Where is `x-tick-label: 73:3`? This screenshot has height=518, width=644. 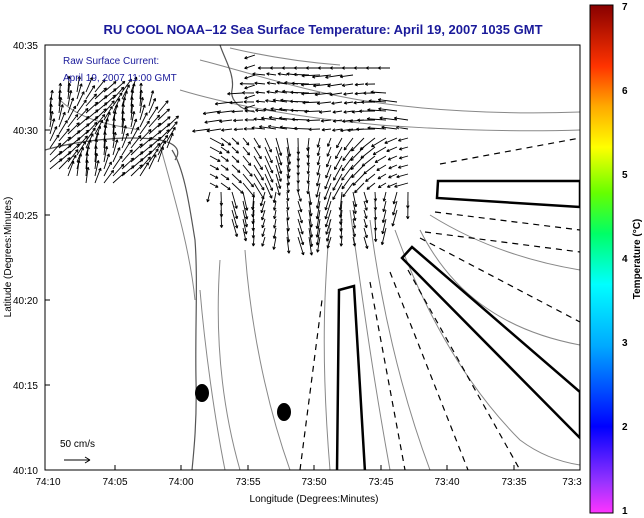
x-tick-label: 73:3 is located at coordinates (572, 482).